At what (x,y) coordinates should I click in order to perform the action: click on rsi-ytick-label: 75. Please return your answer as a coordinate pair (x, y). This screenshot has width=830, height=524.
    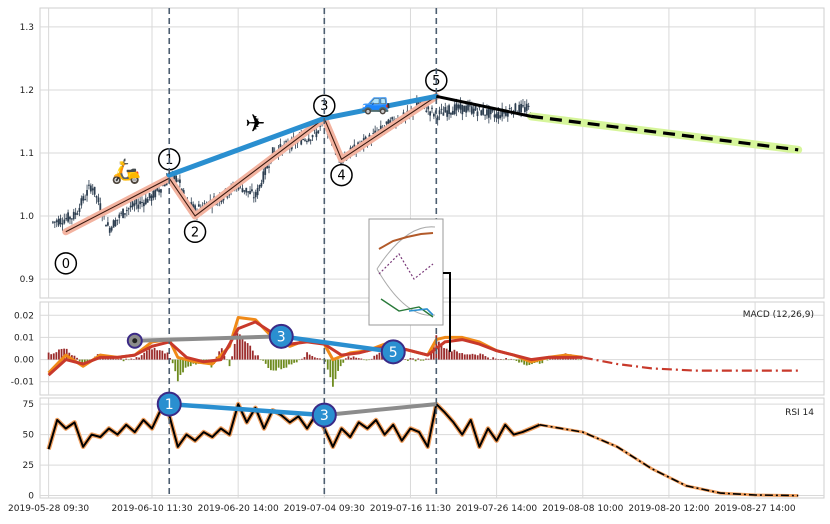
    Looking at the image, I should click on (28, 405).